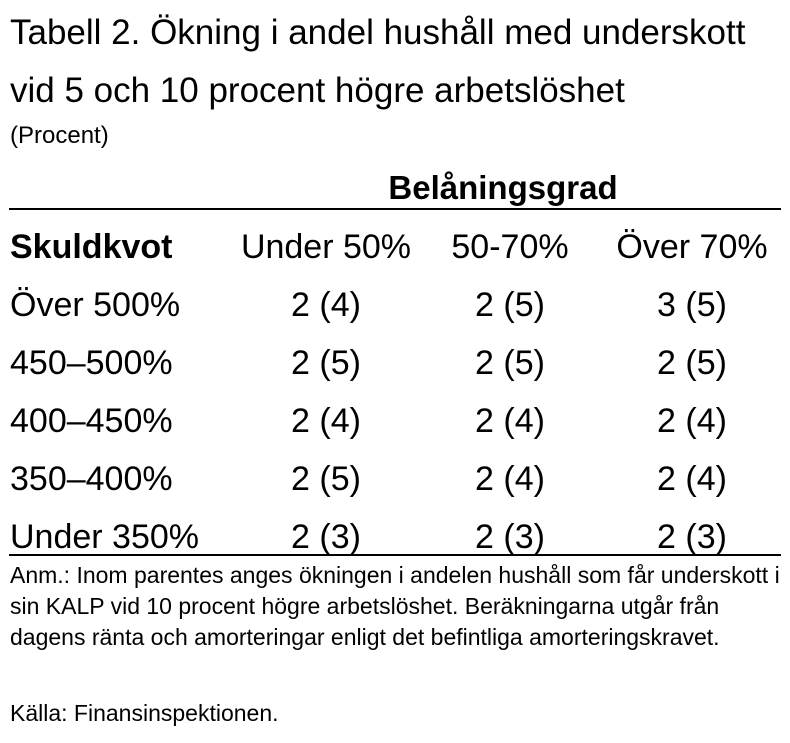 The image size is (790, 743). Describe the element at coordinates (91, 363) in the screenshot. I see `row-label: 450–500%` at that location.